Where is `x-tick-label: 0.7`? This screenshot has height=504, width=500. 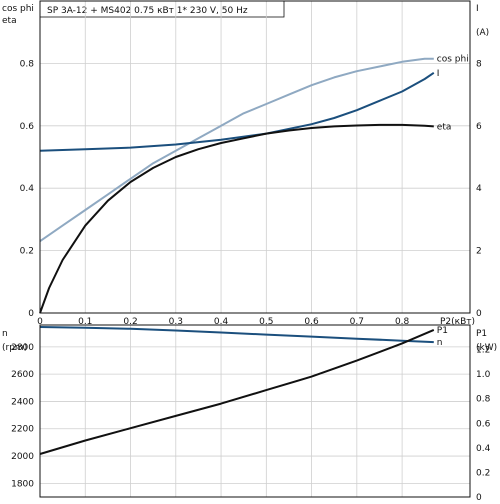
x-tick-label: 0.7 is located at coordinates (357, 322).